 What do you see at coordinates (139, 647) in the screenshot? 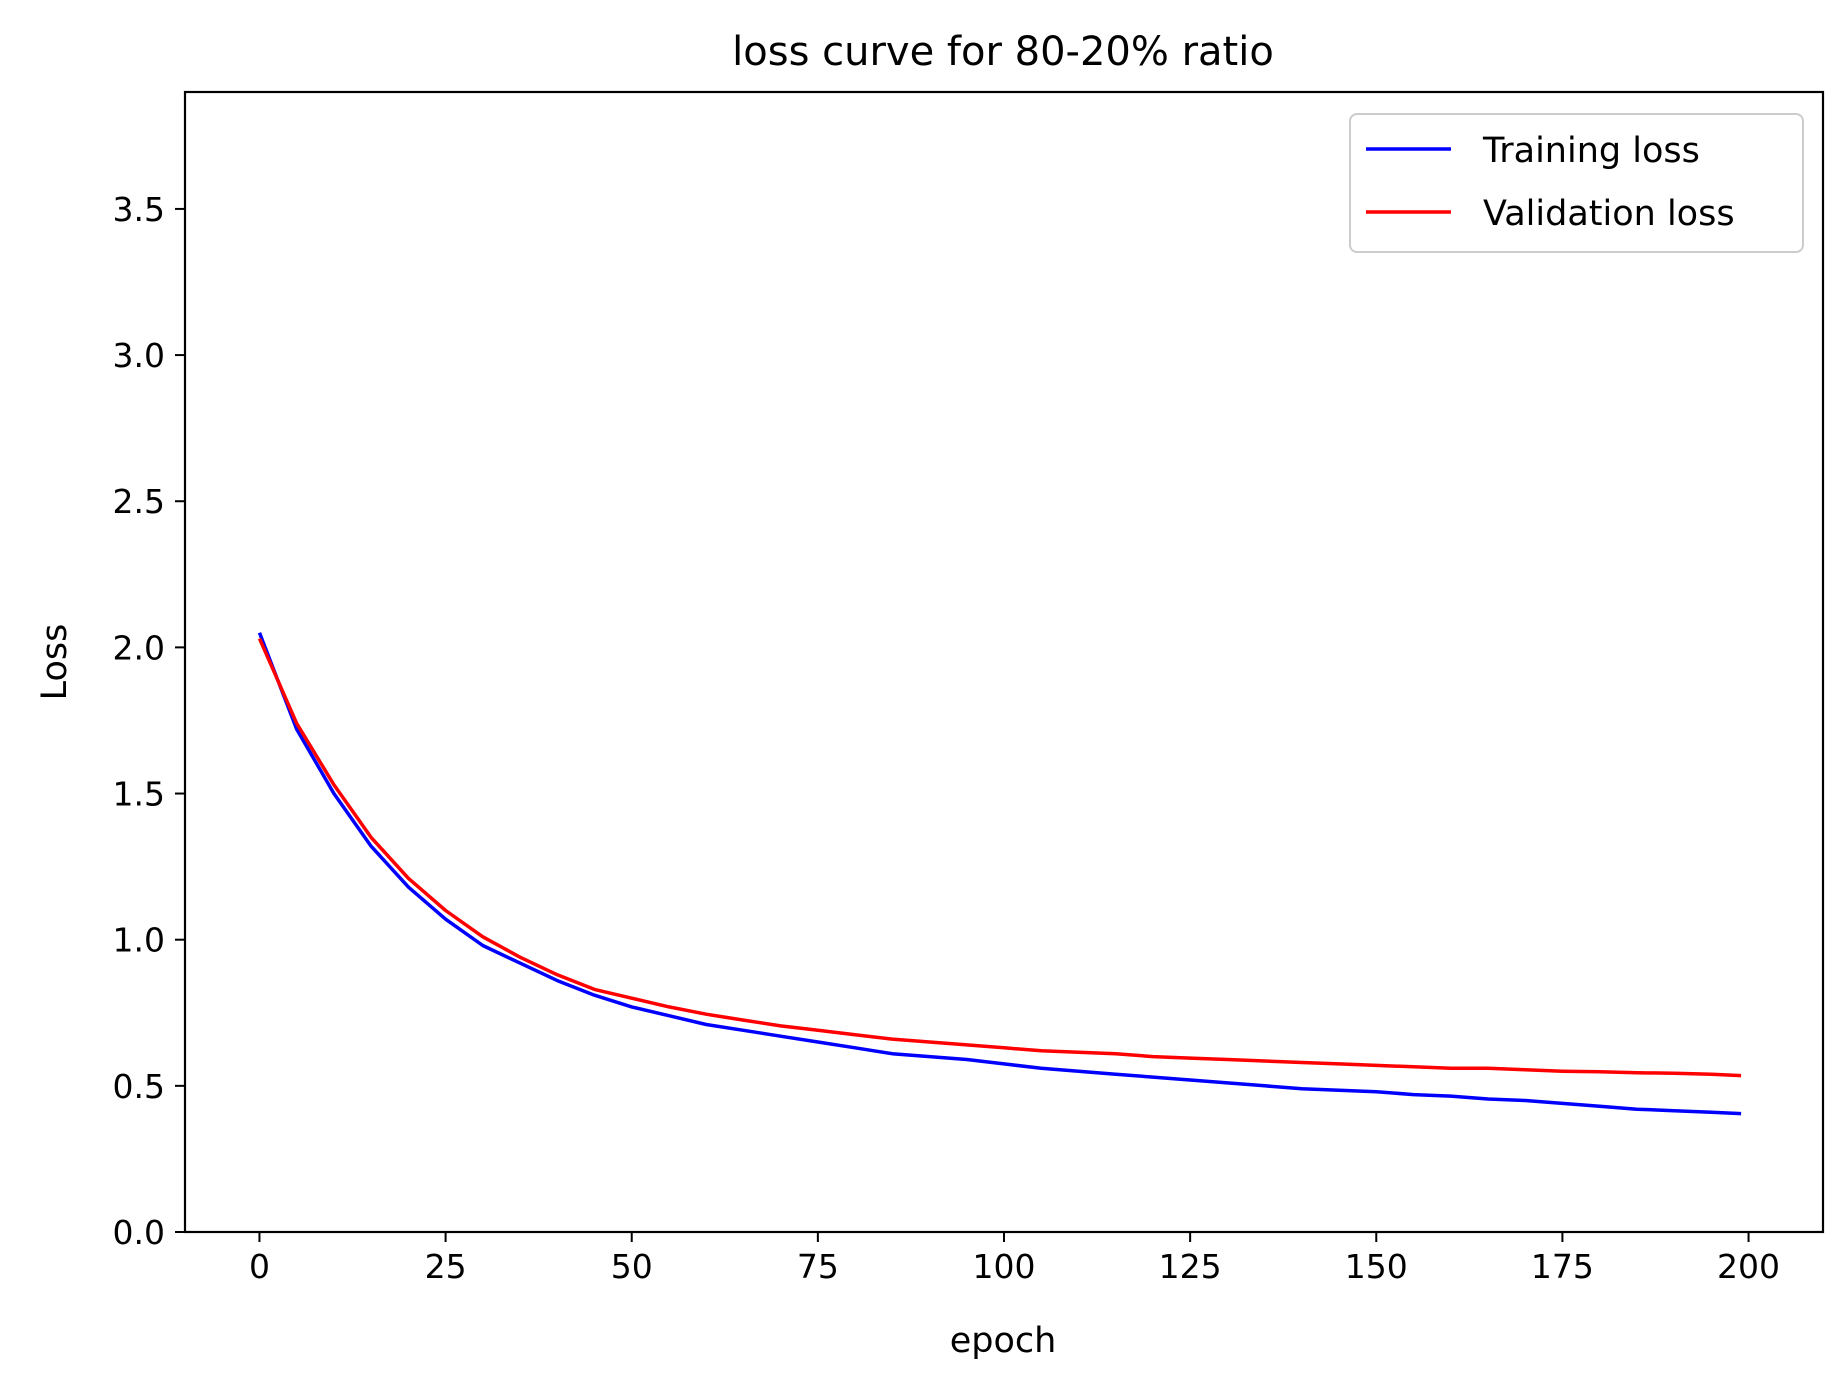
I see `y-tick-label: 2.0` at bounding box center [139, 647].